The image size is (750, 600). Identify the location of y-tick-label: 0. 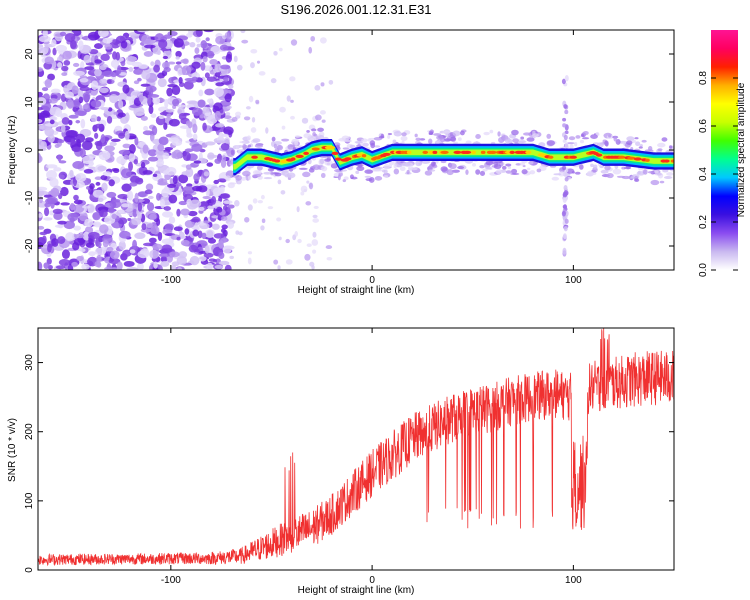
(29, 570).